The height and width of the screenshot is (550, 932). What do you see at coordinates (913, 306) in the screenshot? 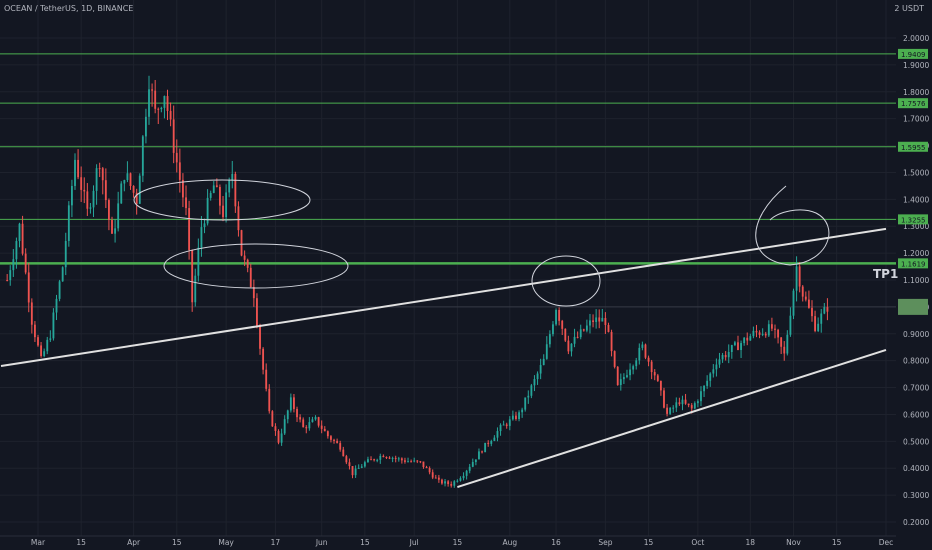
I see `last-price-tag` at bounding box center [913, 306].